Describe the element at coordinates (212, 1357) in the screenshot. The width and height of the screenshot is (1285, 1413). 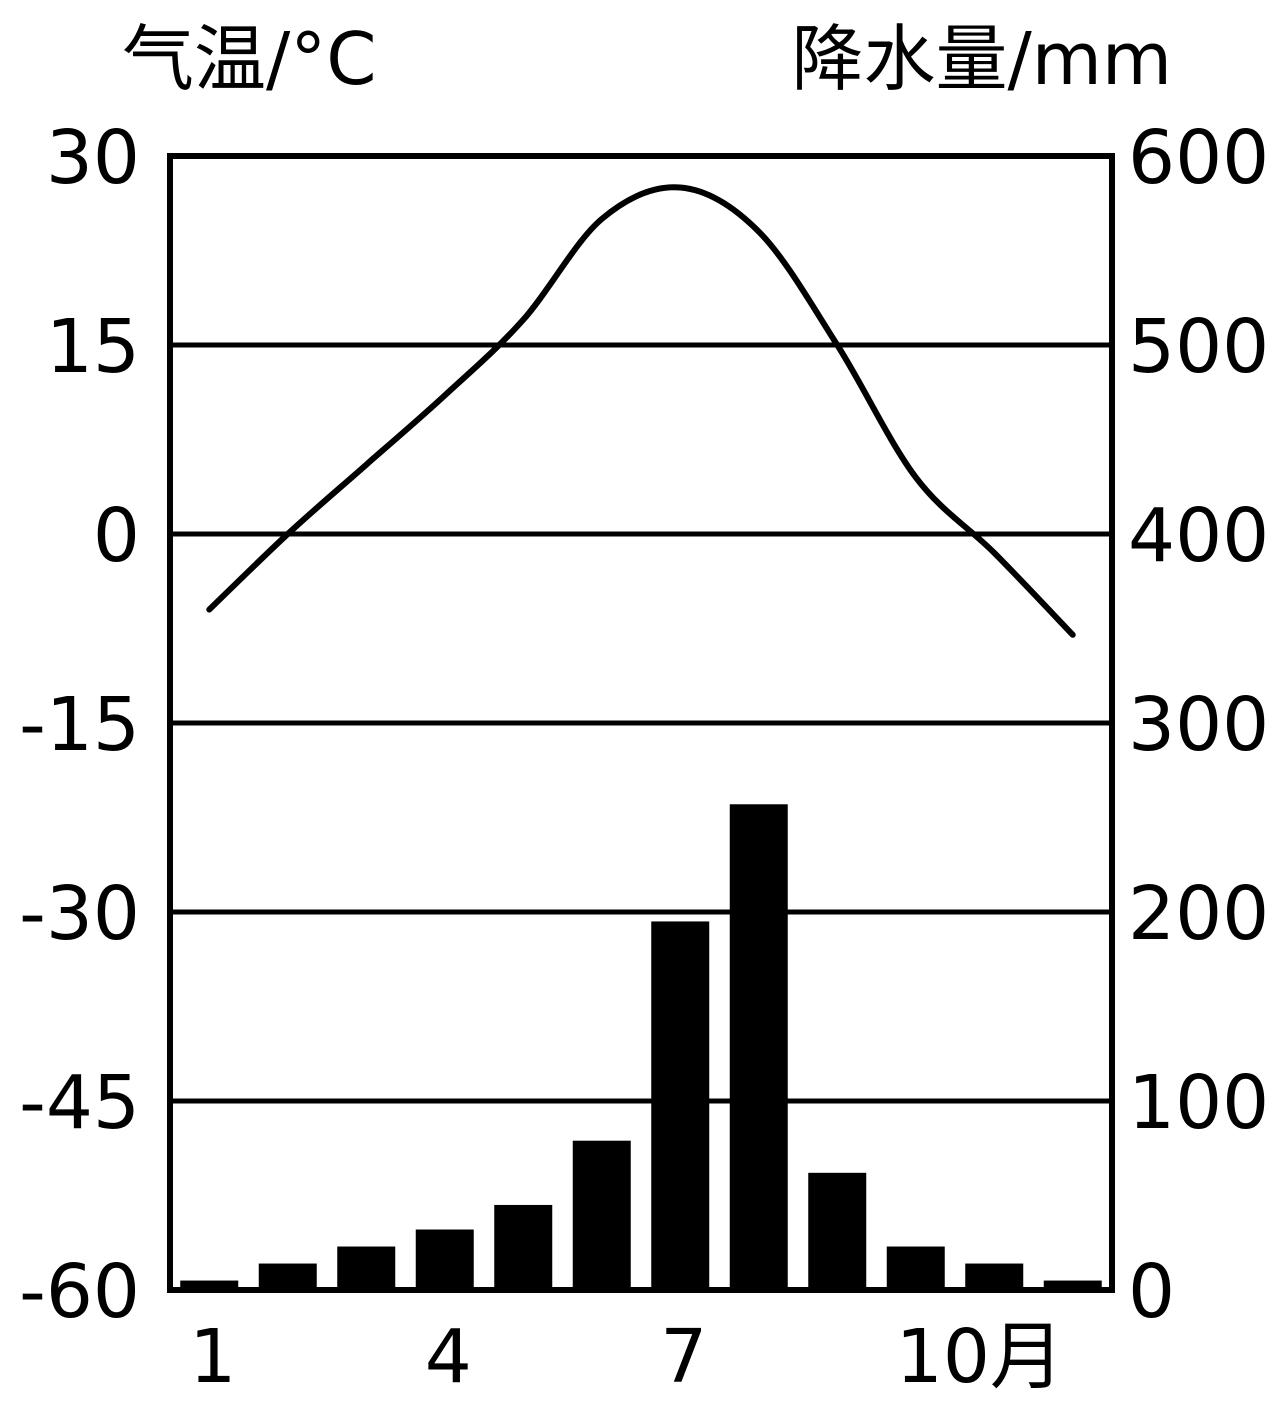
I see `x-tick-label: 1` at that location.